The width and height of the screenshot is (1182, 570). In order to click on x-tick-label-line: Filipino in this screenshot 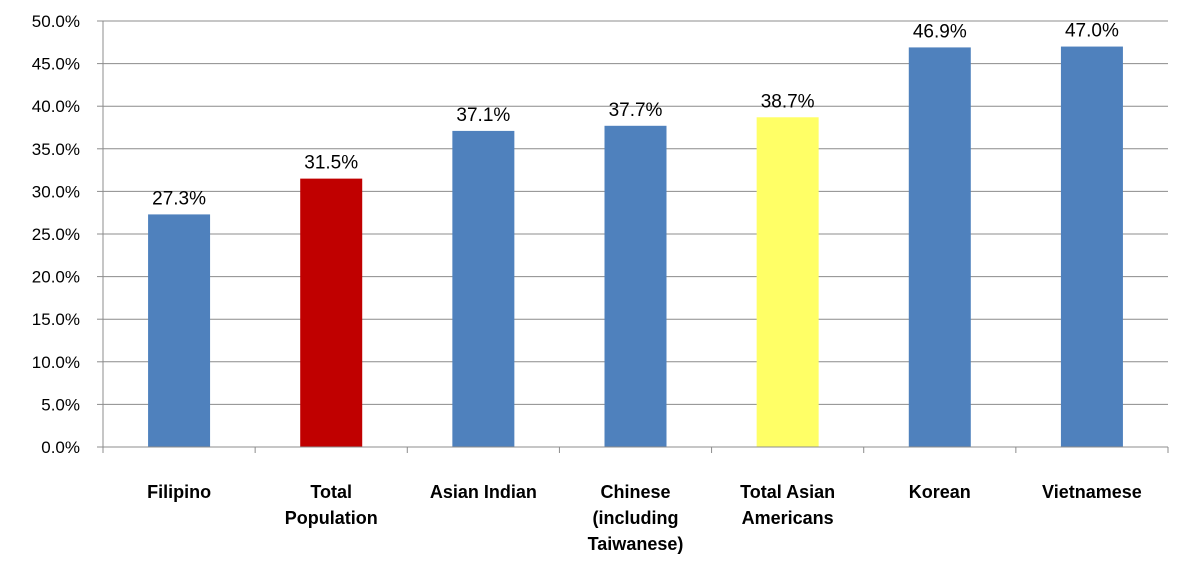, I will do `click(179, 492)`.